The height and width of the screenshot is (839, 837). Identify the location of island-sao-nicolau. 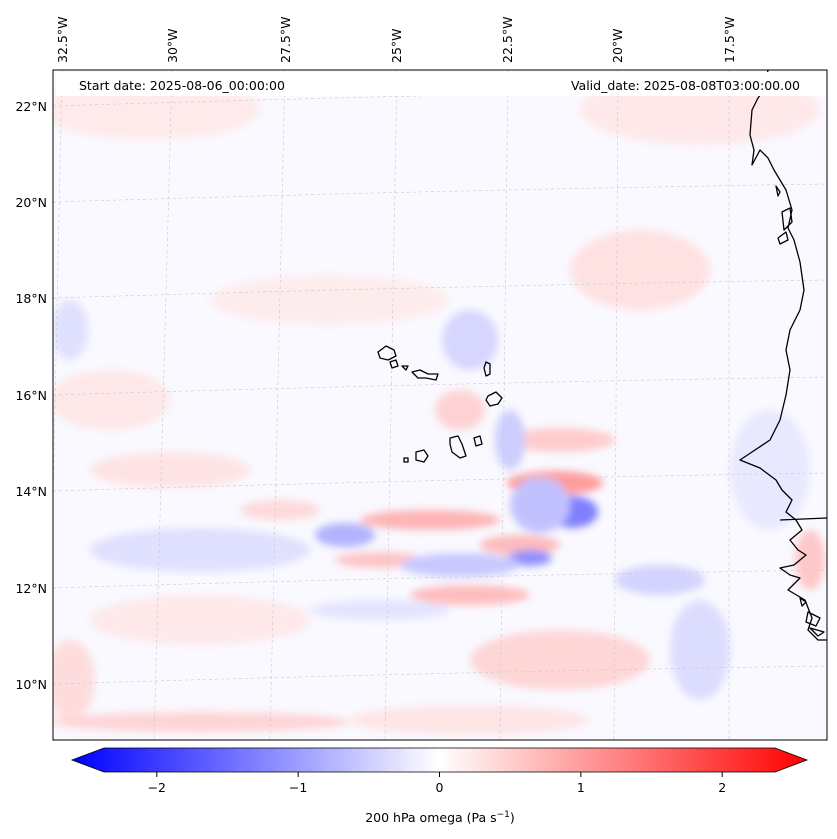
(425, 375).